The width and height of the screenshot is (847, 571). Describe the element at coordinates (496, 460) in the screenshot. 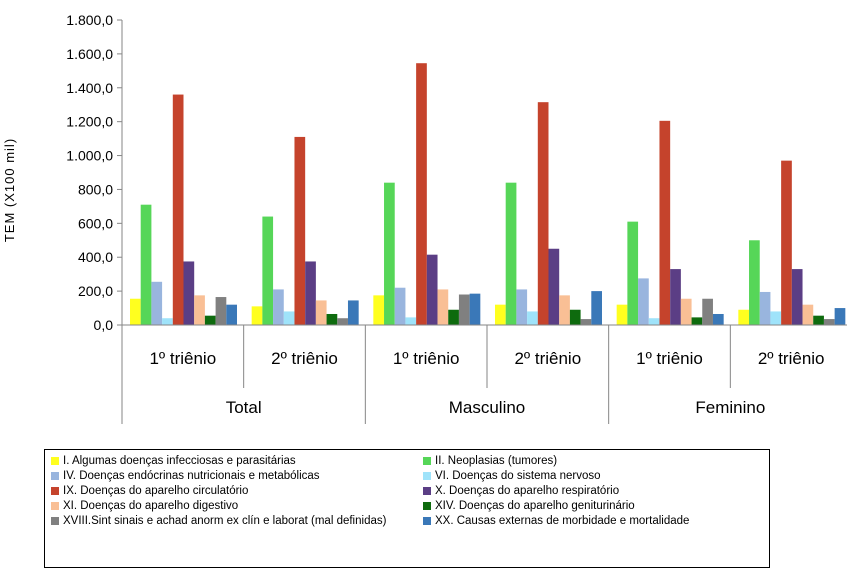

I see `legend-label: II. Neoplasias (tumores)` at that location.